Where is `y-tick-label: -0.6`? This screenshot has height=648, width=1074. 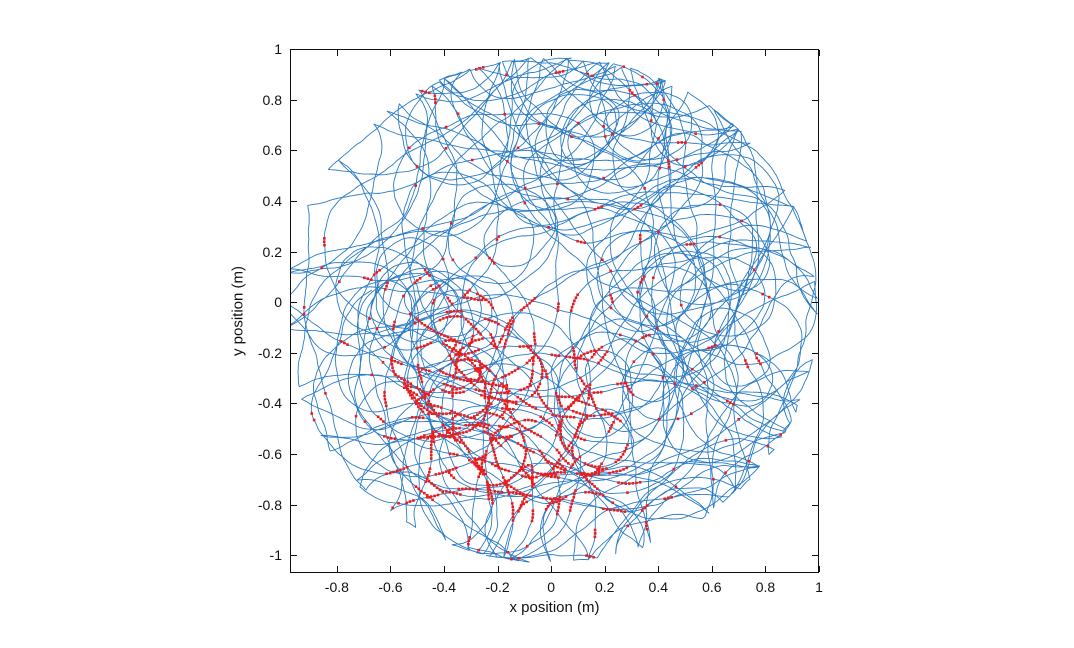 y-tick-label: -0.6 is located at coordinates (269, 454).